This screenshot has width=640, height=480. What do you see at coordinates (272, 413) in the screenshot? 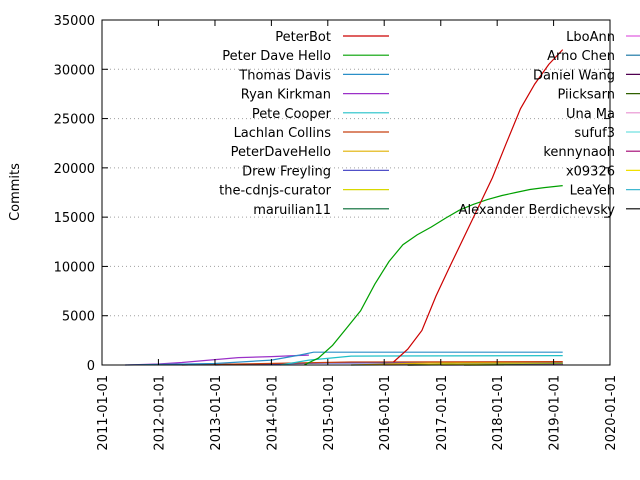
I see `x-tick-label: 2014-01-01` at bounding box center [272, 413].